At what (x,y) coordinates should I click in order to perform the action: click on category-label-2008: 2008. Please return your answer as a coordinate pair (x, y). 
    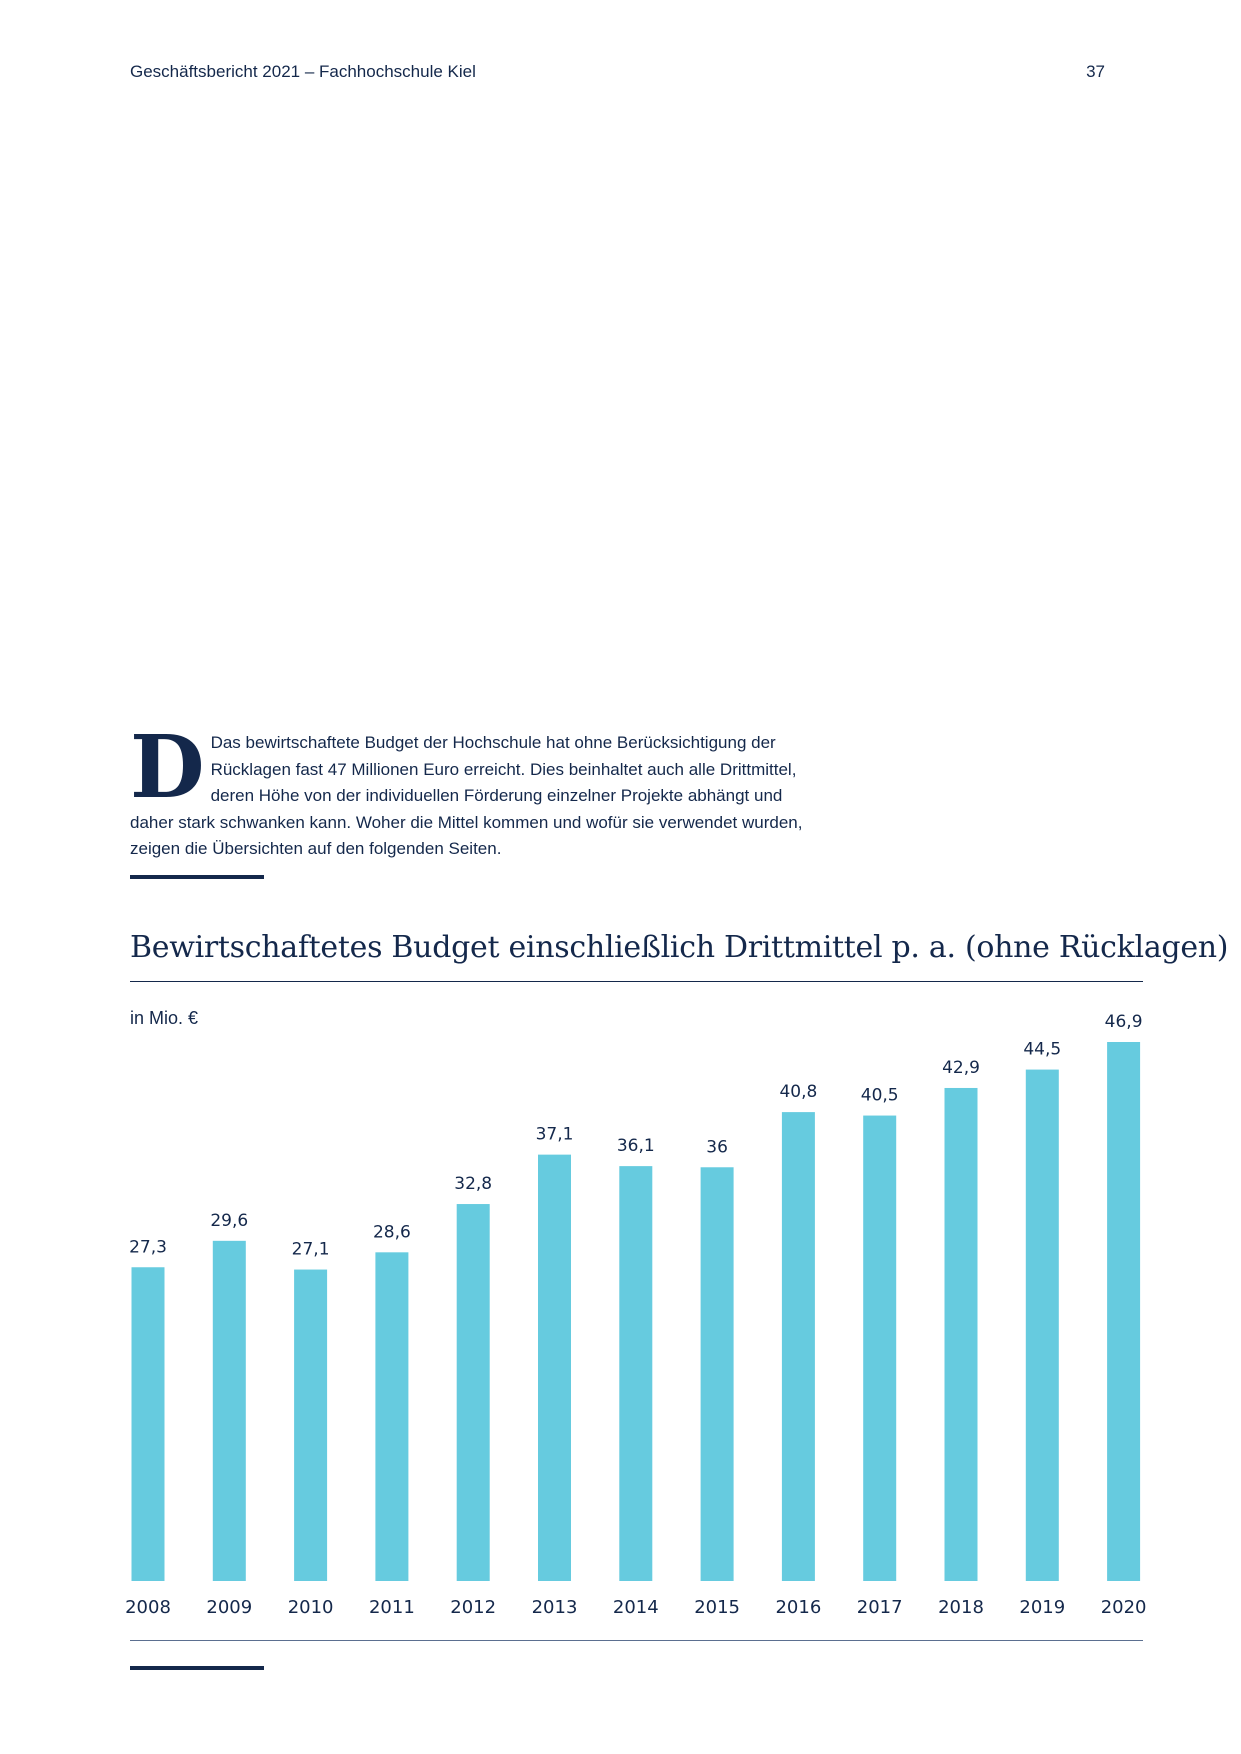
    Looking at the image, I should click on (148, 1607).